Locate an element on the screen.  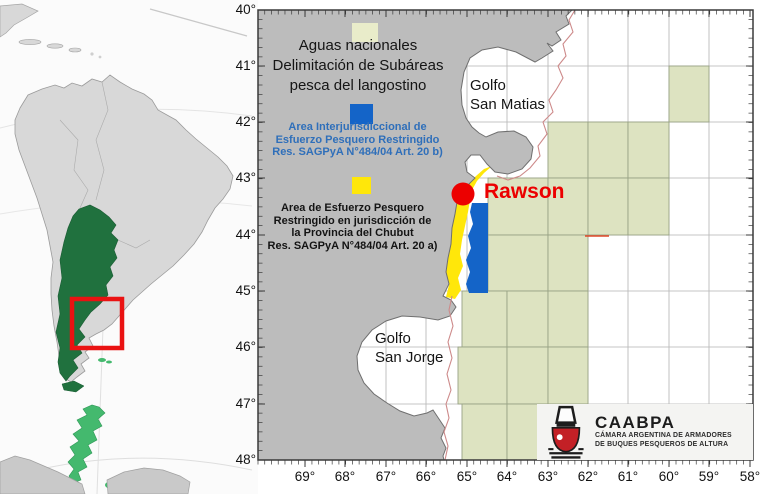
legend-national-waters-swatch is located at coordinates (365, 32).